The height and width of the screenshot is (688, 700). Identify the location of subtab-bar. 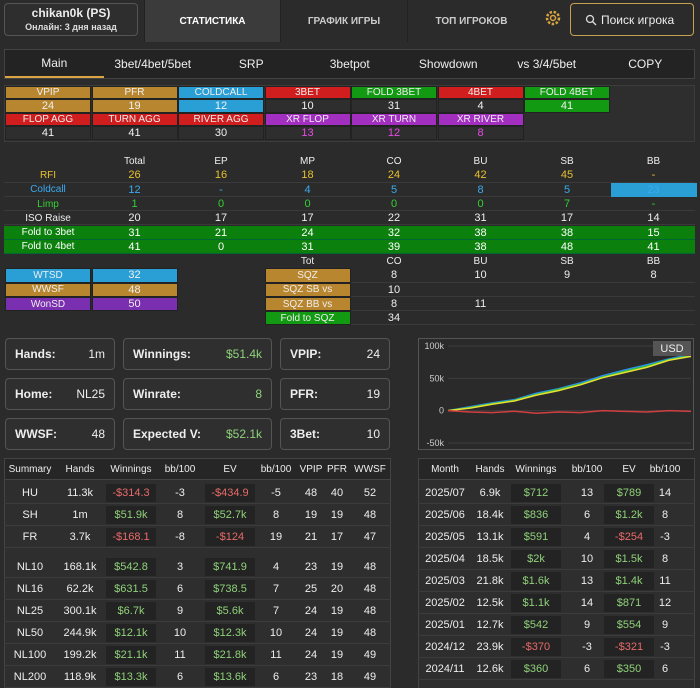
(349, 64).